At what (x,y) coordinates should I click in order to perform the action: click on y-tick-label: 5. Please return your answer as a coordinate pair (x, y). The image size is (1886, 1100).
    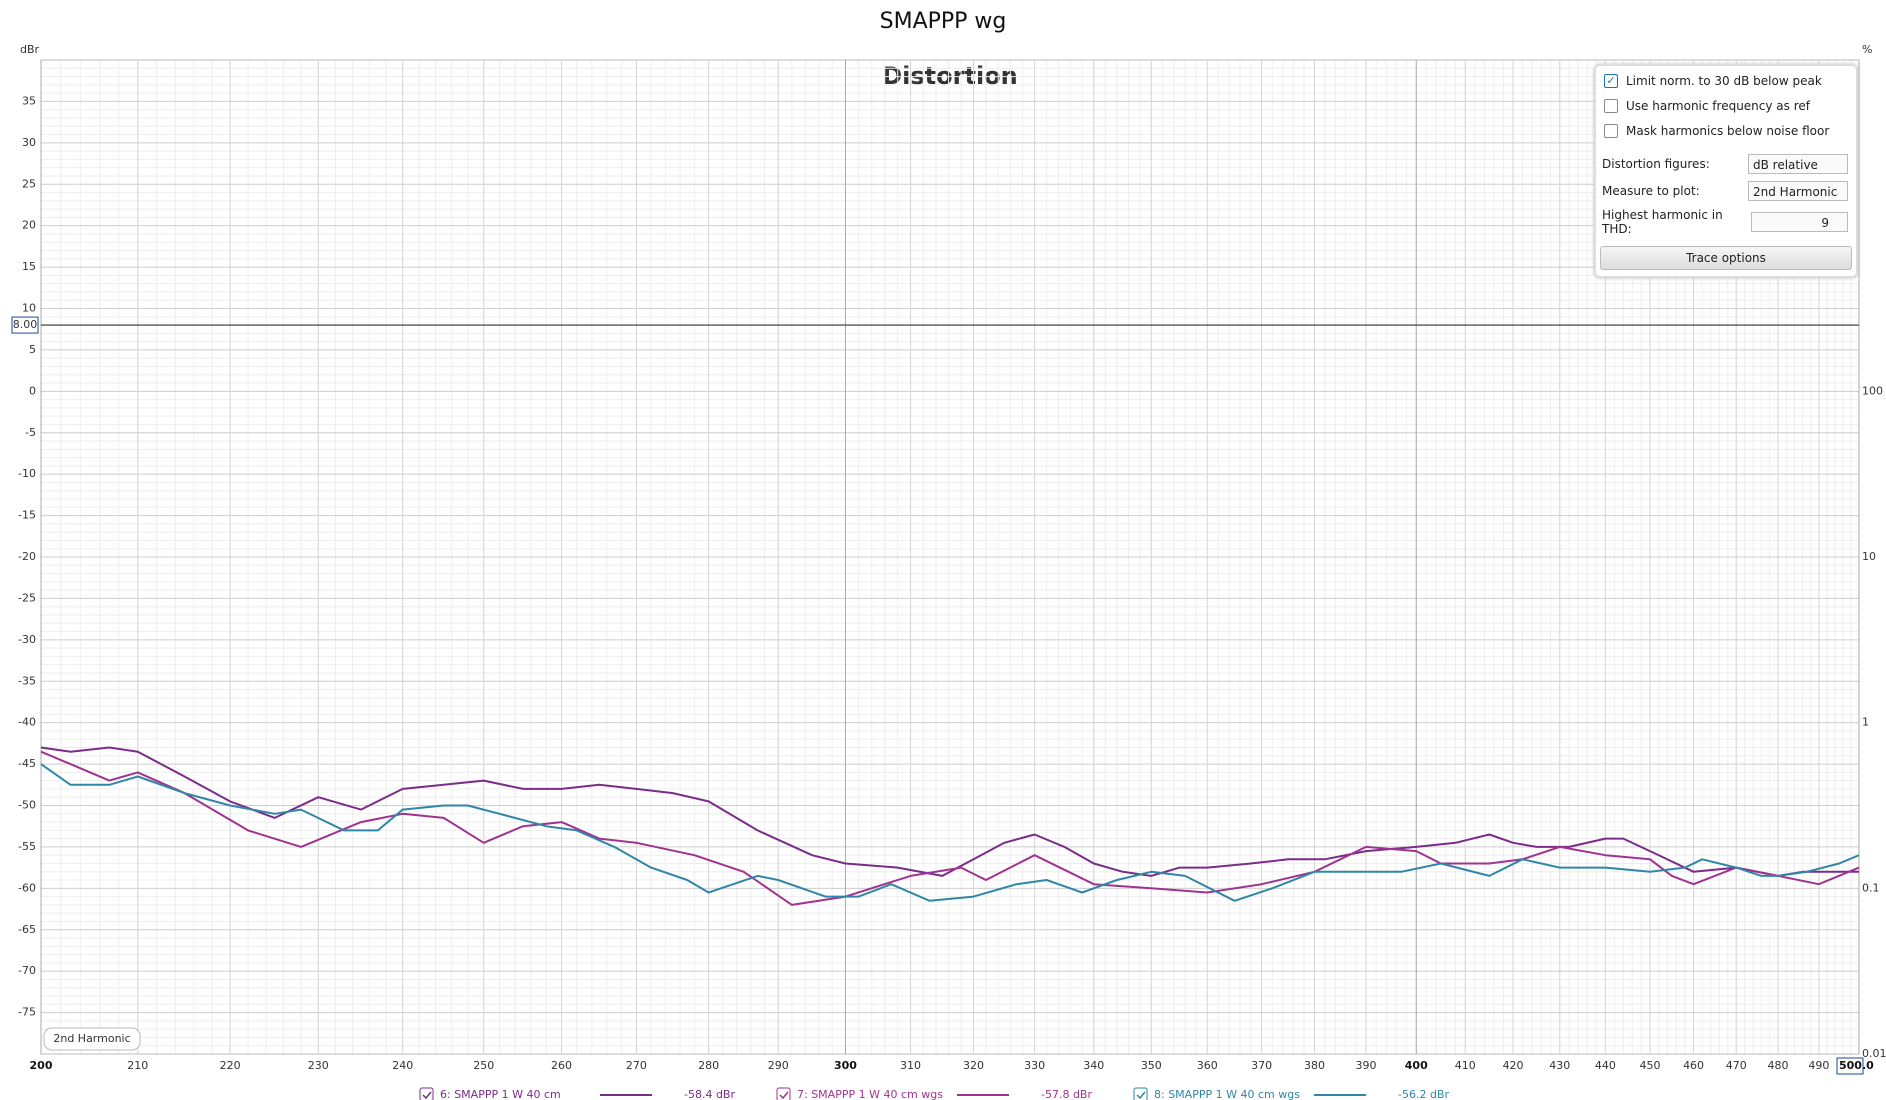
    Looking at the image, I should click on (32, 349).